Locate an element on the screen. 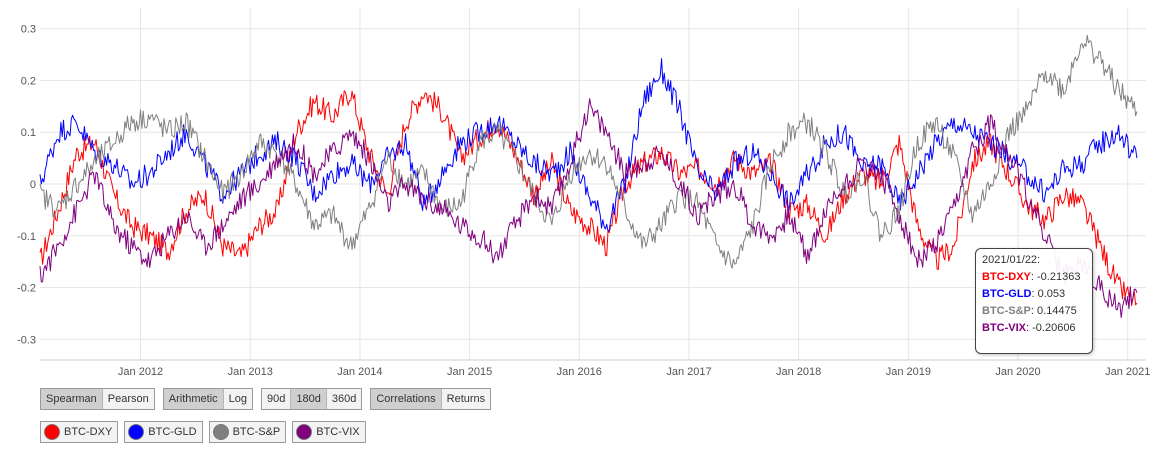  legend-item-btc-vix: BTC-VIX is located at coordinates (329, 432).